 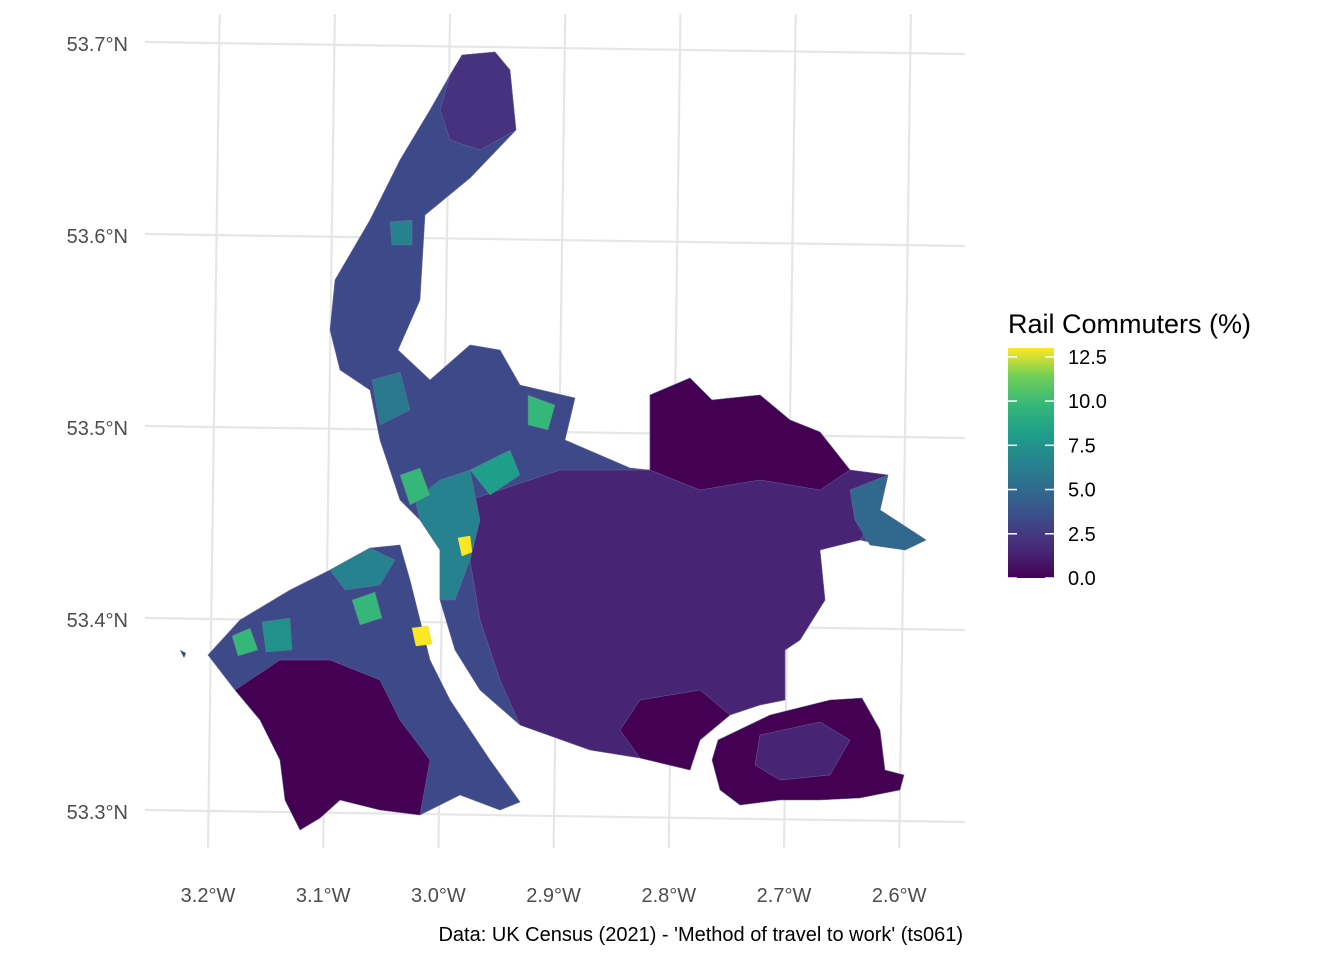 What do you see at coordinates (277, 635) in the screenshot?
I see `map-region-wirral-teal` at bounding box center [277, 635].